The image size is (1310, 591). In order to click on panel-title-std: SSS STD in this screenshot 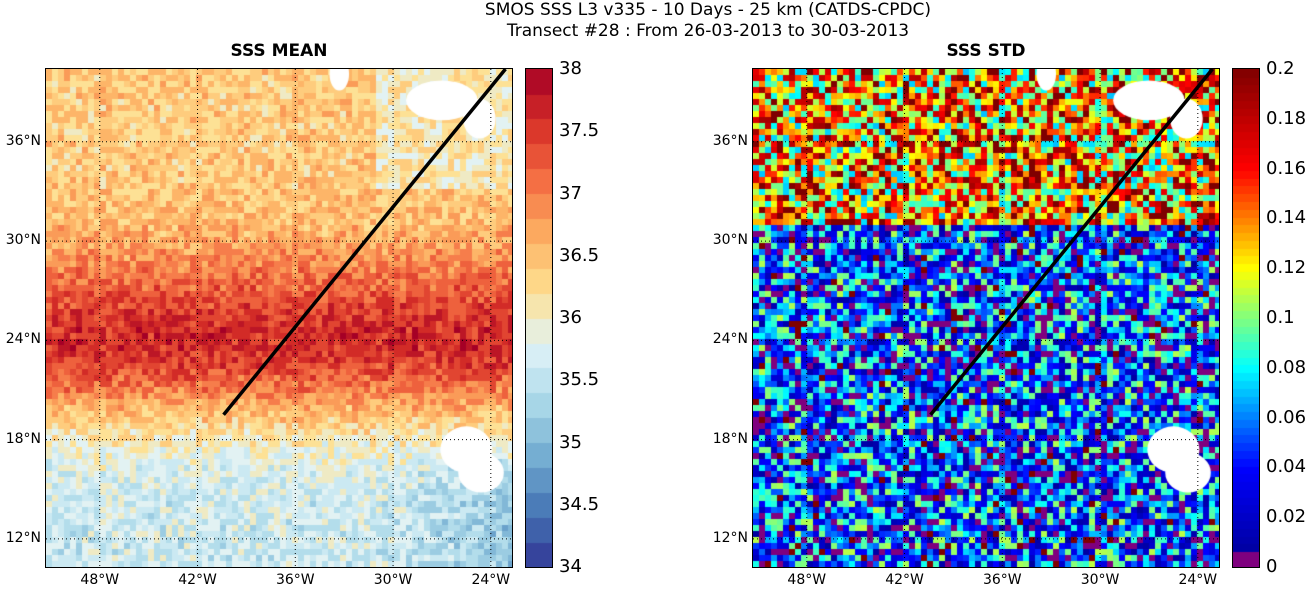, I will do `click(986, 51)`.